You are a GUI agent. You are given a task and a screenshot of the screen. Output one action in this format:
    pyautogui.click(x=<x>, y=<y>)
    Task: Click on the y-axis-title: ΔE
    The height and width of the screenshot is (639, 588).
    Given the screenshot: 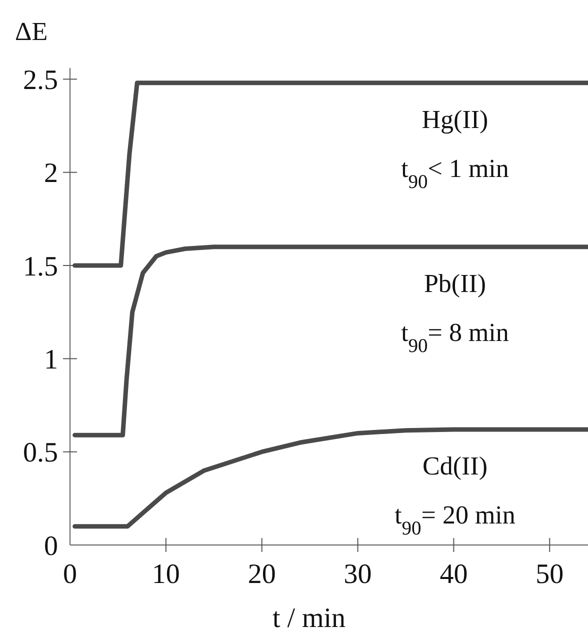 What is the action you would take?
    pyautogui.click(x=31, y=31)
    